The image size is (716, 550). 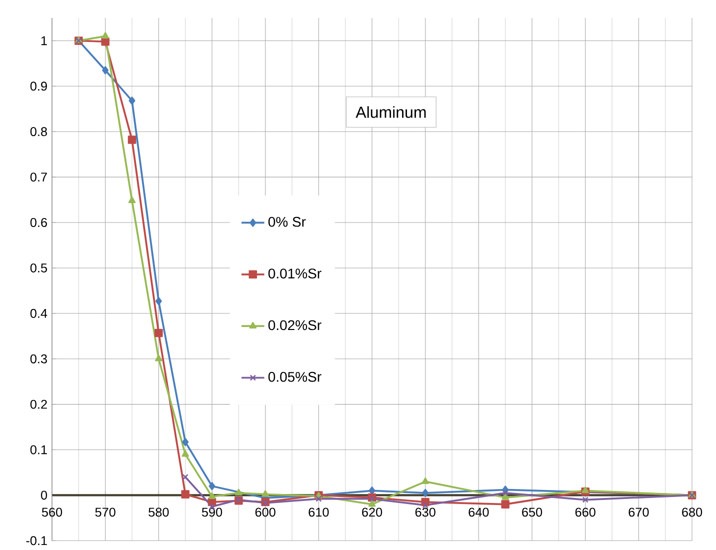 What do you see at coordinates (38, 177) in the screenshot?
I see `y-tick-label: 0.7` at bounding box center [38, 177].